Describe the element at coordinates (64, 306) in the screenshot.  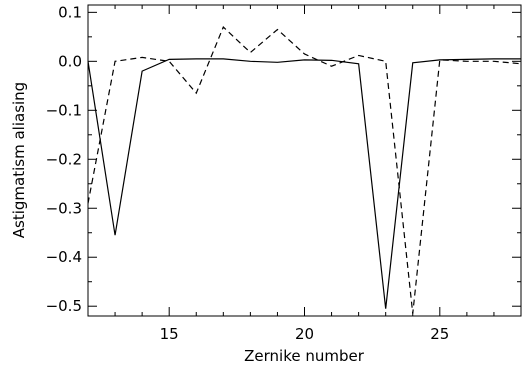
I see `y-tick-label: −0.5` at that location.